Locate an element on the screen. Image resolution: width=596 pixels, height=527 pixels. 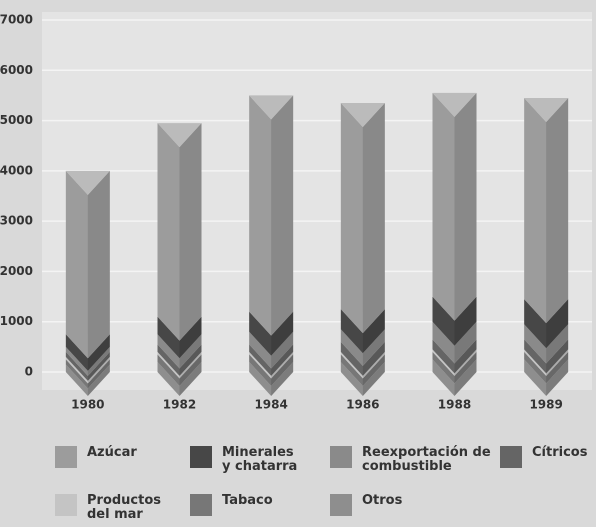
y-tick-label: 0 is located at coordinates (29, 372).